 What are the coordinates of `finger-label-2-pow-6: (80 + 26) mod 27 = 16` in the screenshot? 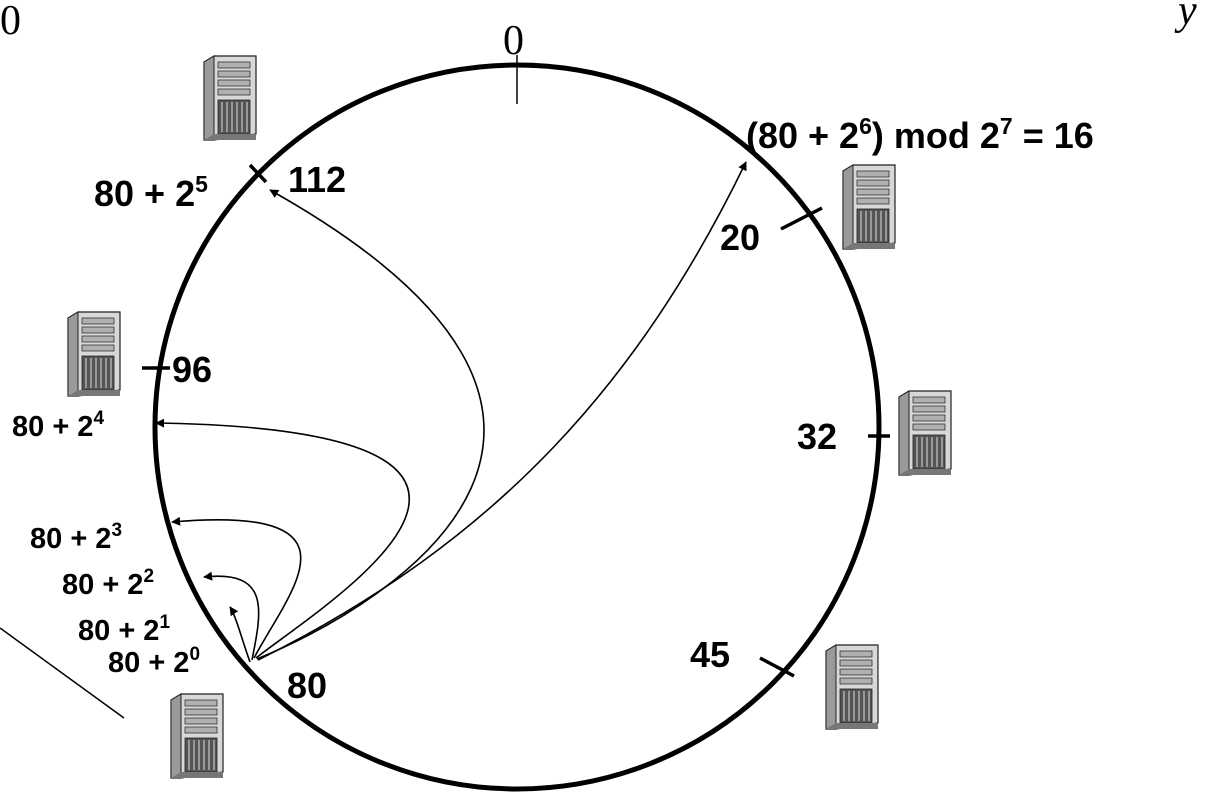 It's located at (920, 134).